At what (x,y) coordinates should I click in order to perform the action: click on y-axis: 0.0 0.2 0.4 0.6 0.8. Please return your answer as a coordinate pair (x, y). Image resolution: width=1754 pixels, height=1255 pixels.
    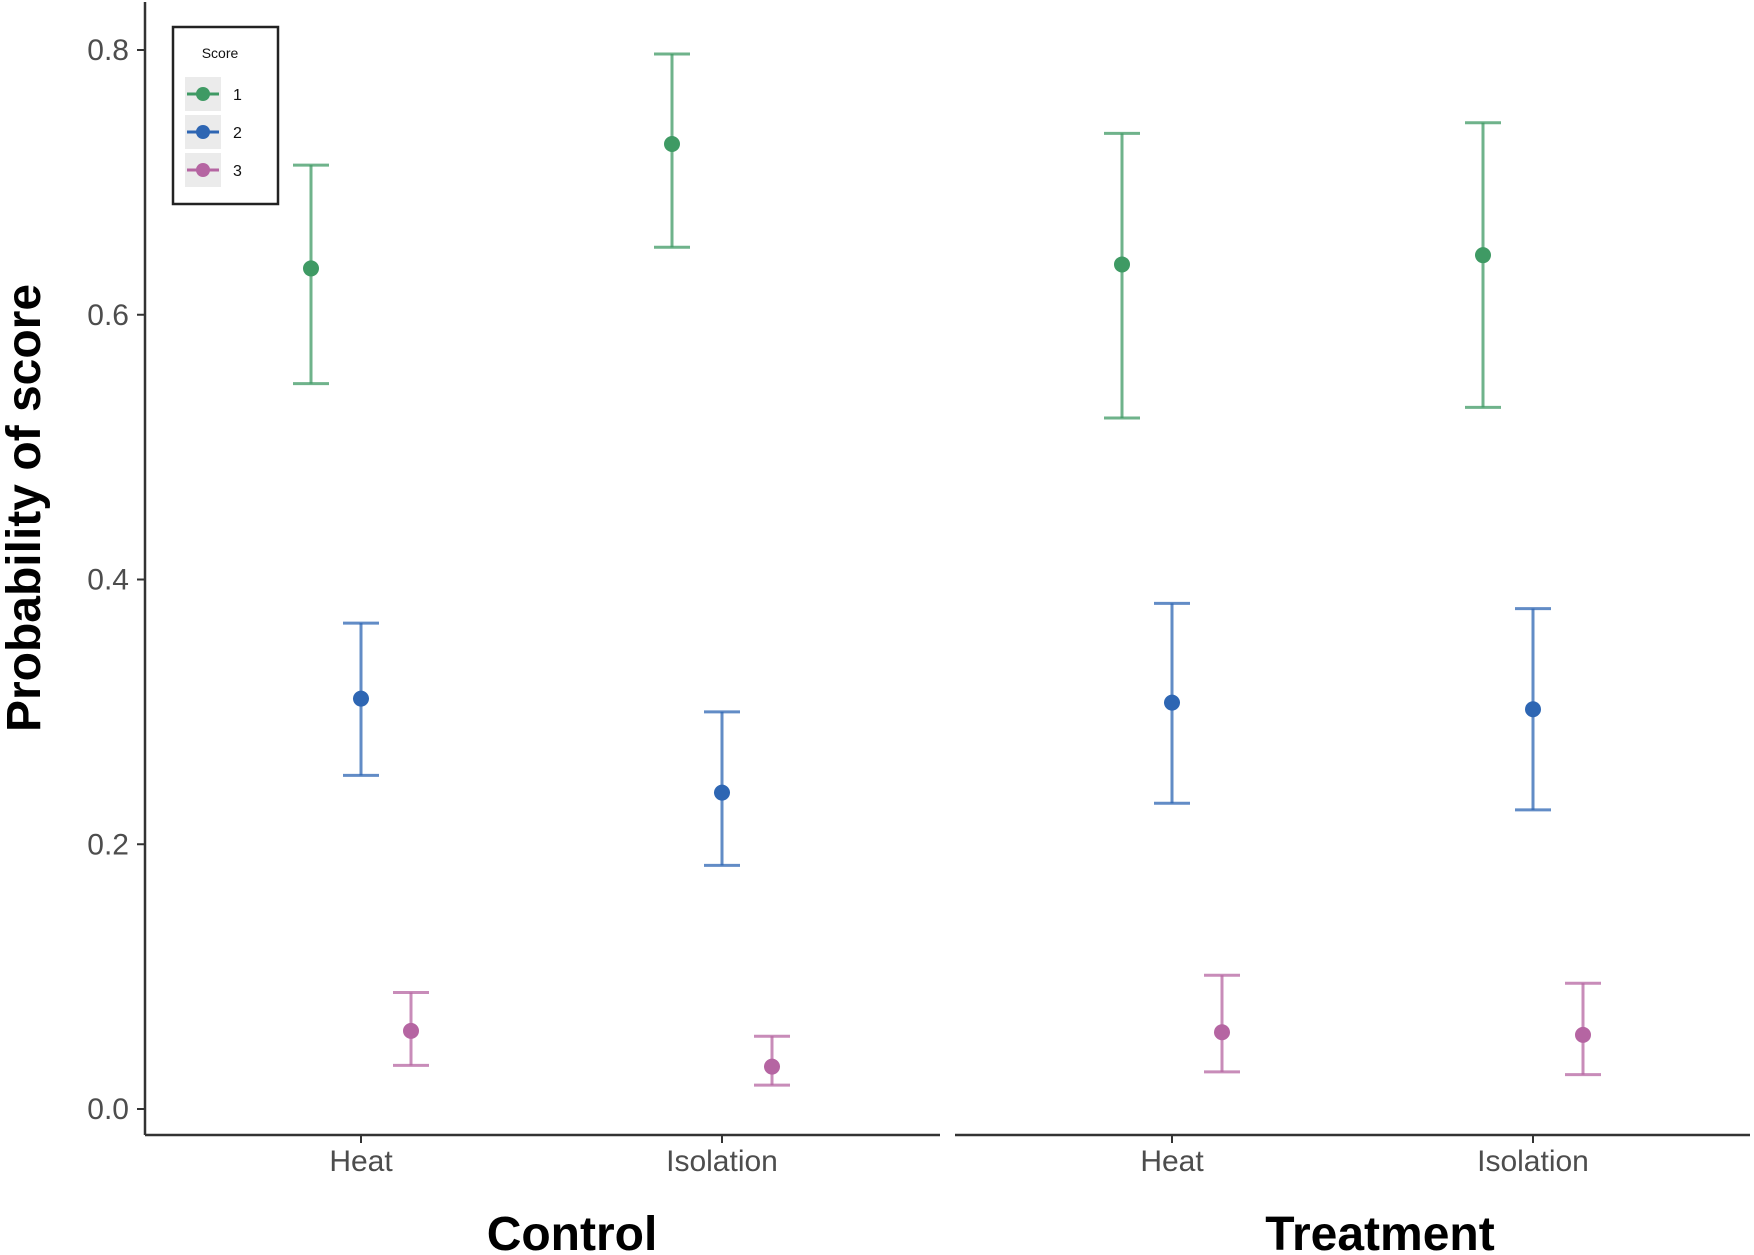
    Looking at the image, I should click on (117, 568).